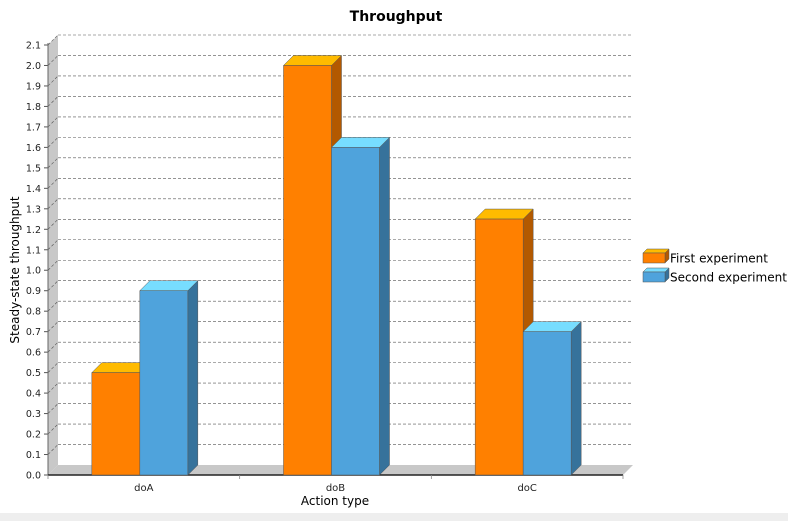 Image resolution: width=788 pixels, height=521 pixels. What do you see at coordinates (33, 107) in the screenshot?
I see `y-tick-label: 1.8` at bounding box center [33, 107].